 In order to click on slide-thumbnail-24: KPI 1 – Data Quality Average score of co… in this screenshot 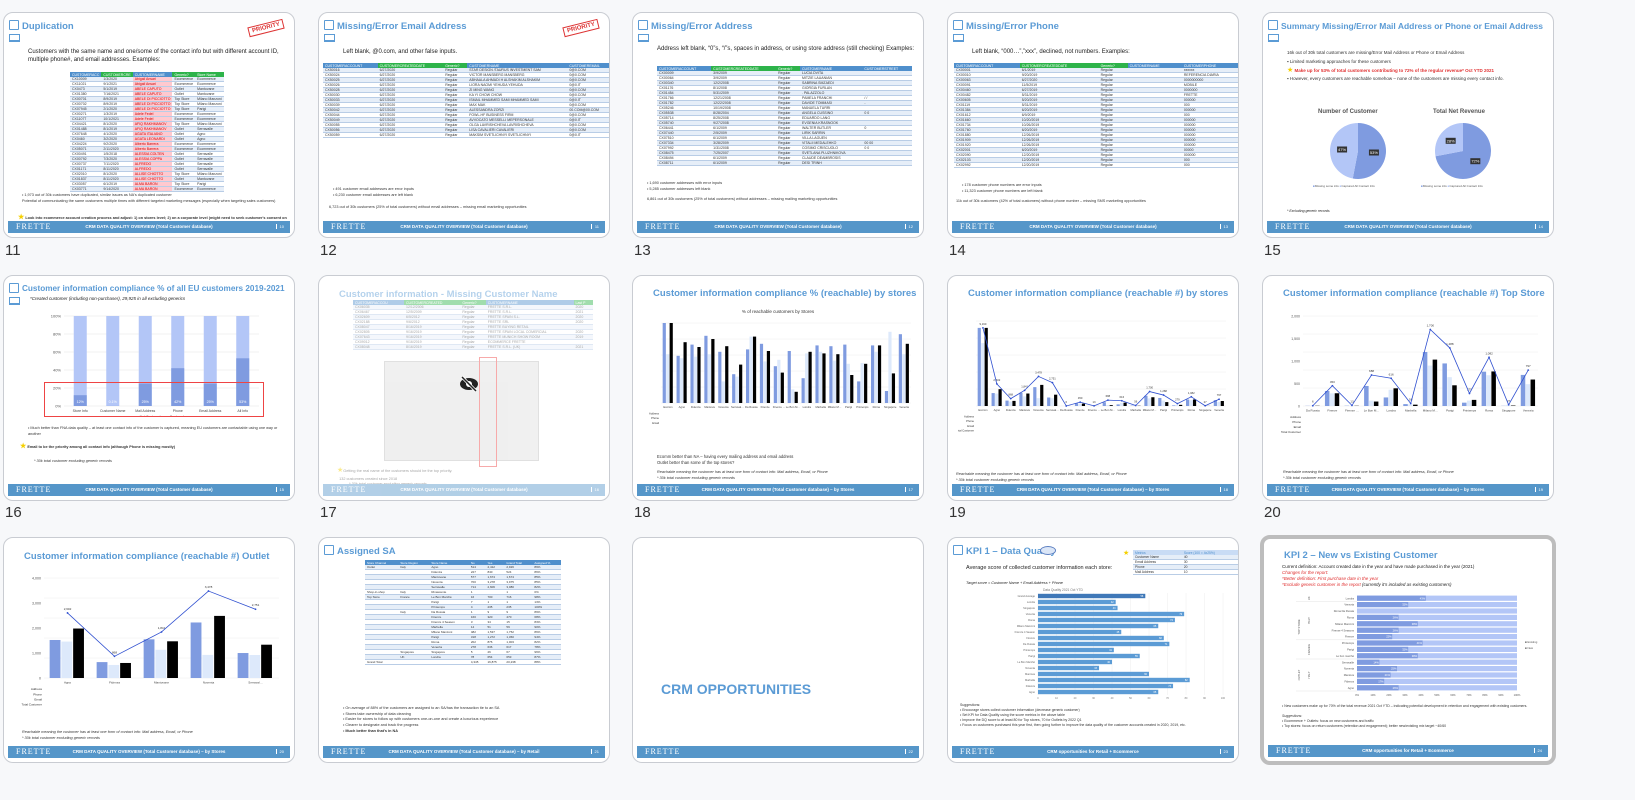, I will do `click(1093, 650)`.